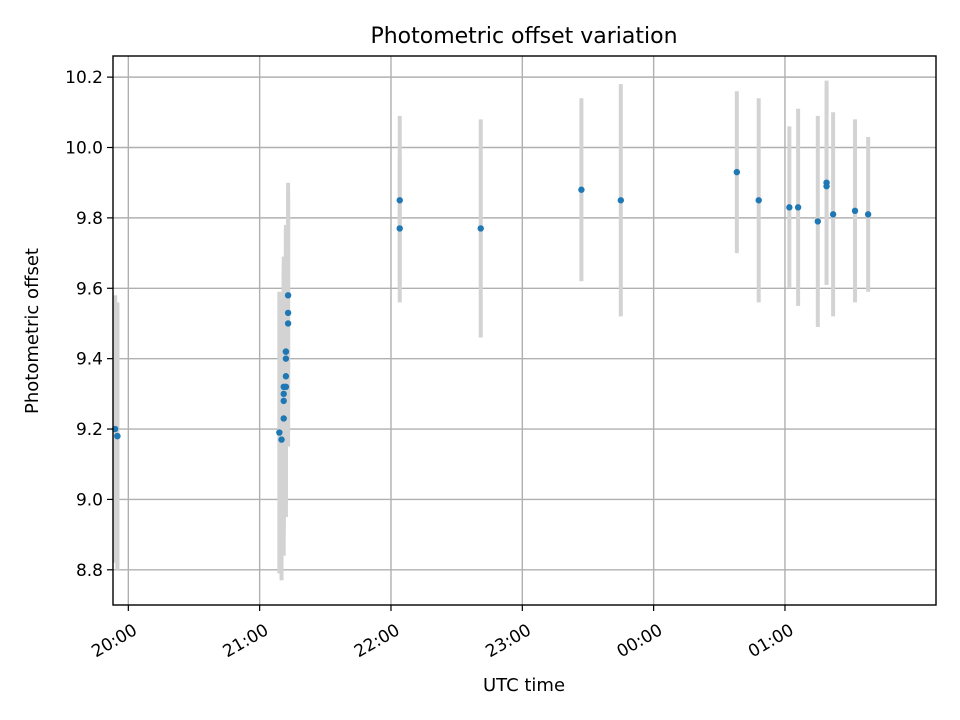 The height and width of the screenshot is (720, 960). I want to click on y-tick-label: 9.8, so click(89, 219).